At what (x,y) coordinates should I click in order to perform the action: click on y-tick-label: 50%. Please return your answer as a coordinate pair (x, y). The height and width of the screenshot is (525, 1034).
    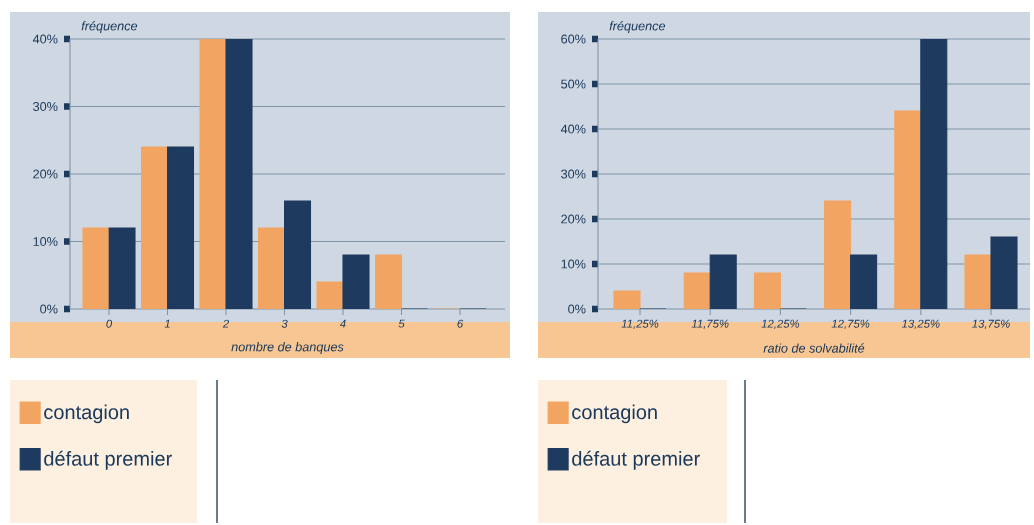
    Looking at the image, I should click on (573, 84).